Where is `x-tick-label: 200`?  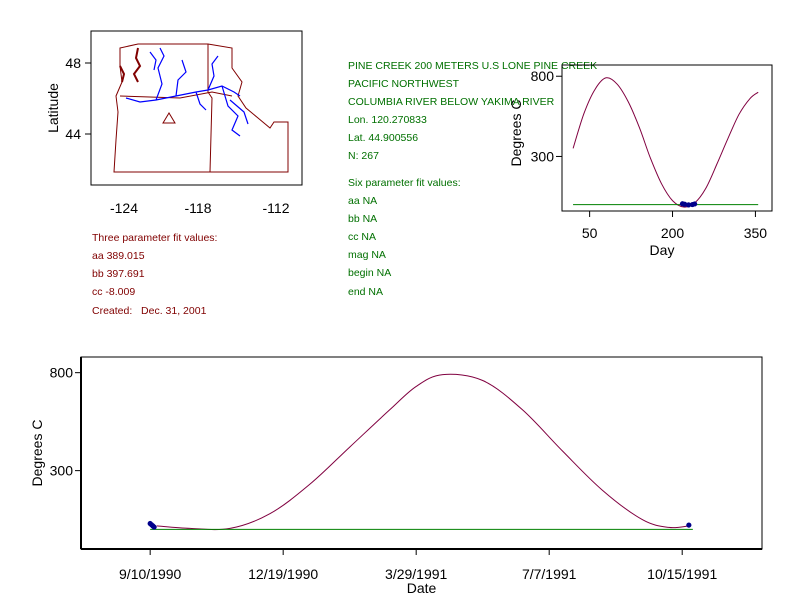
x-tick-label: 200 is located at coordinates (673, 233).